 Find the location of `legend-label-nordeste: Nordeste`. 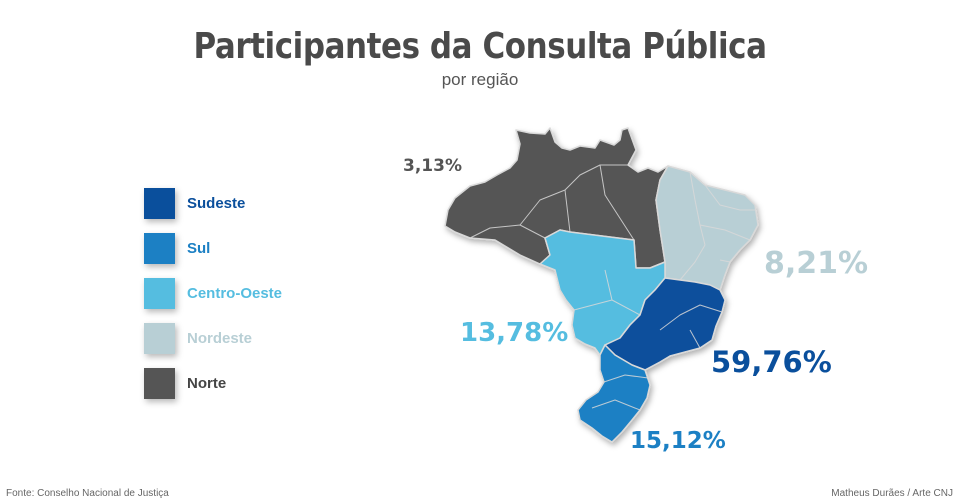

legend-label-nordeste: Nordeste is located at coordinates (220, 338).